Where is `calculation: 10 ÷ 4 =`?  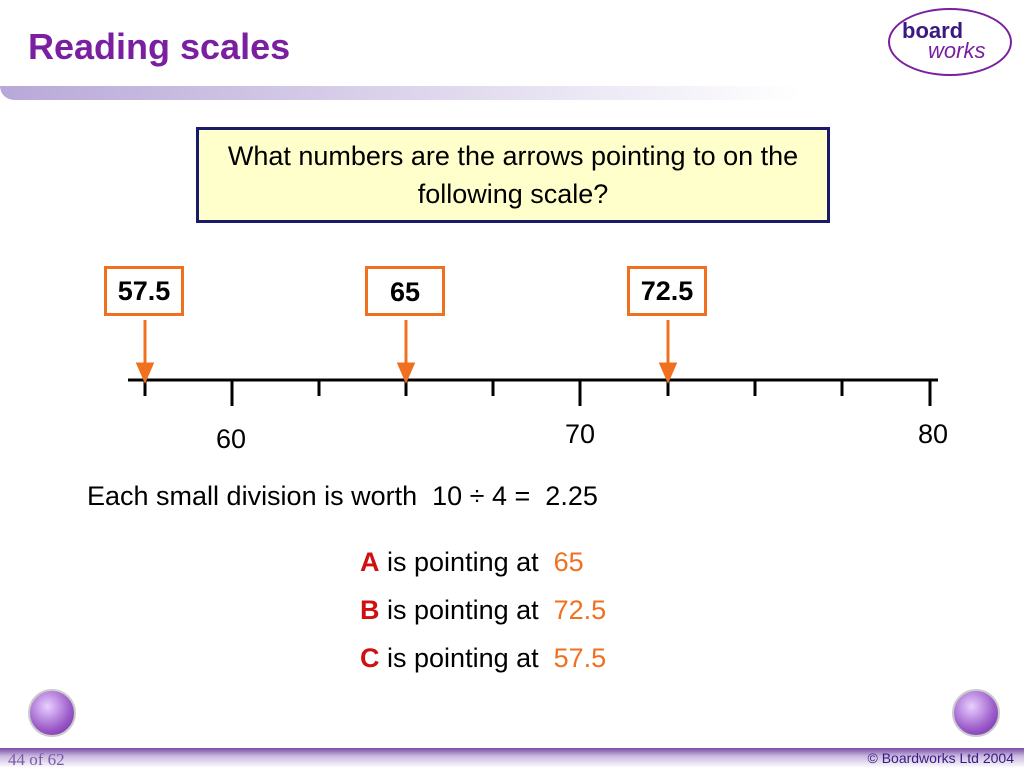
calculation: 10 ÷ 4 = is located at coordinates (481, 496).